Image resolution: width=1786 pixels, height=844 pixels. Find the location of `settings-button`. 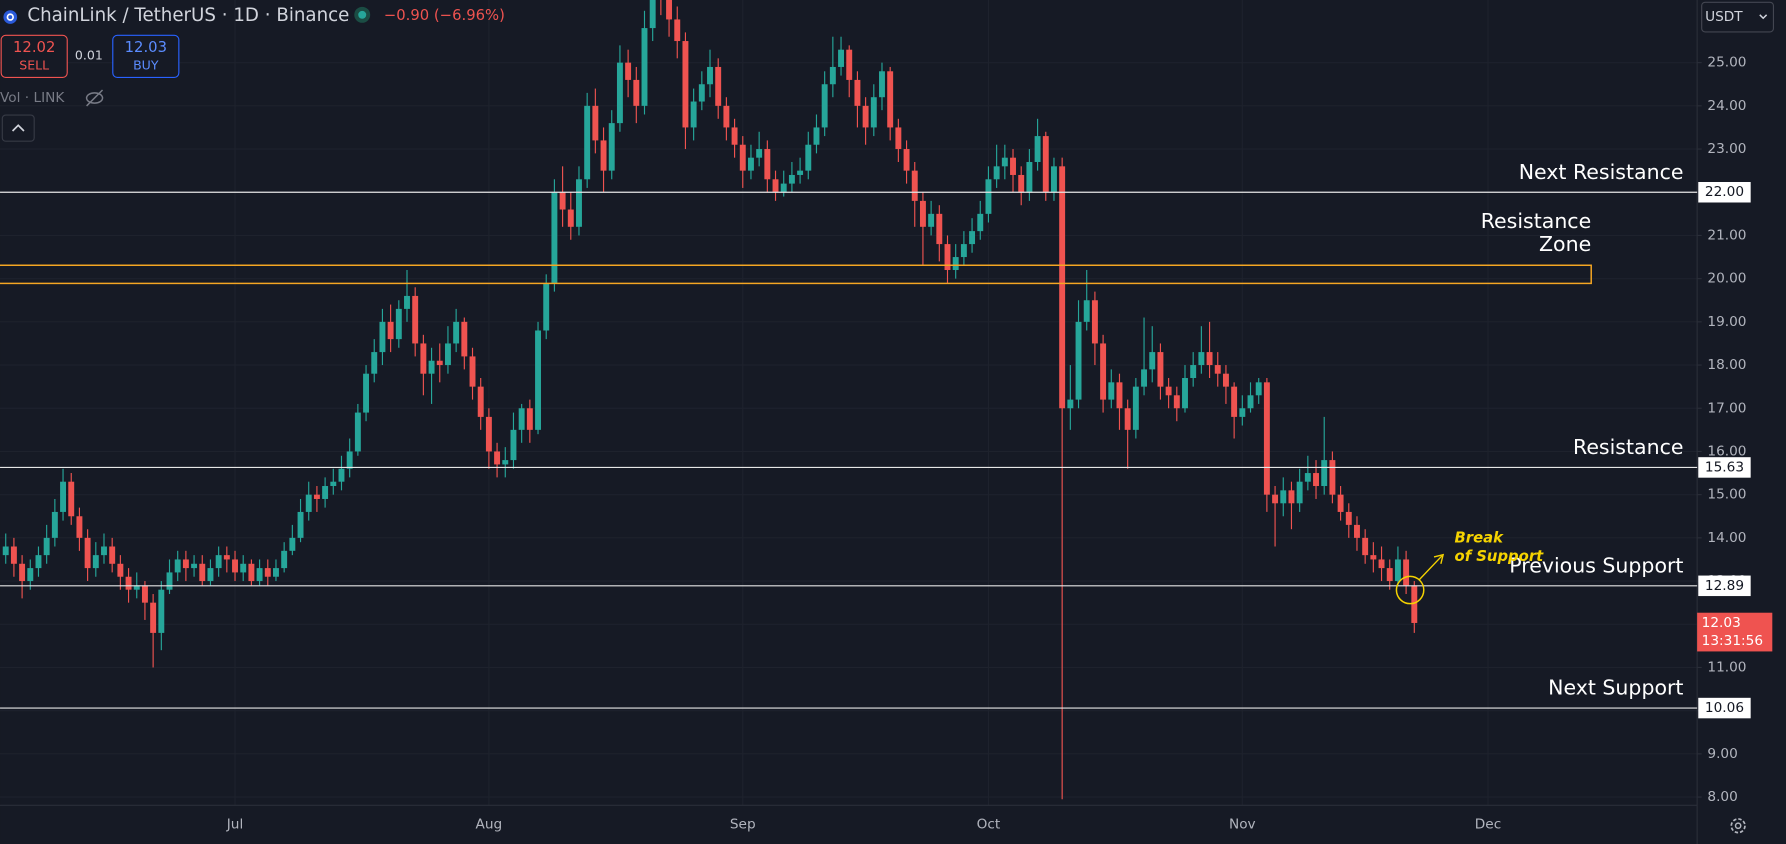

settings-button is located at coordinates (1738, 826).